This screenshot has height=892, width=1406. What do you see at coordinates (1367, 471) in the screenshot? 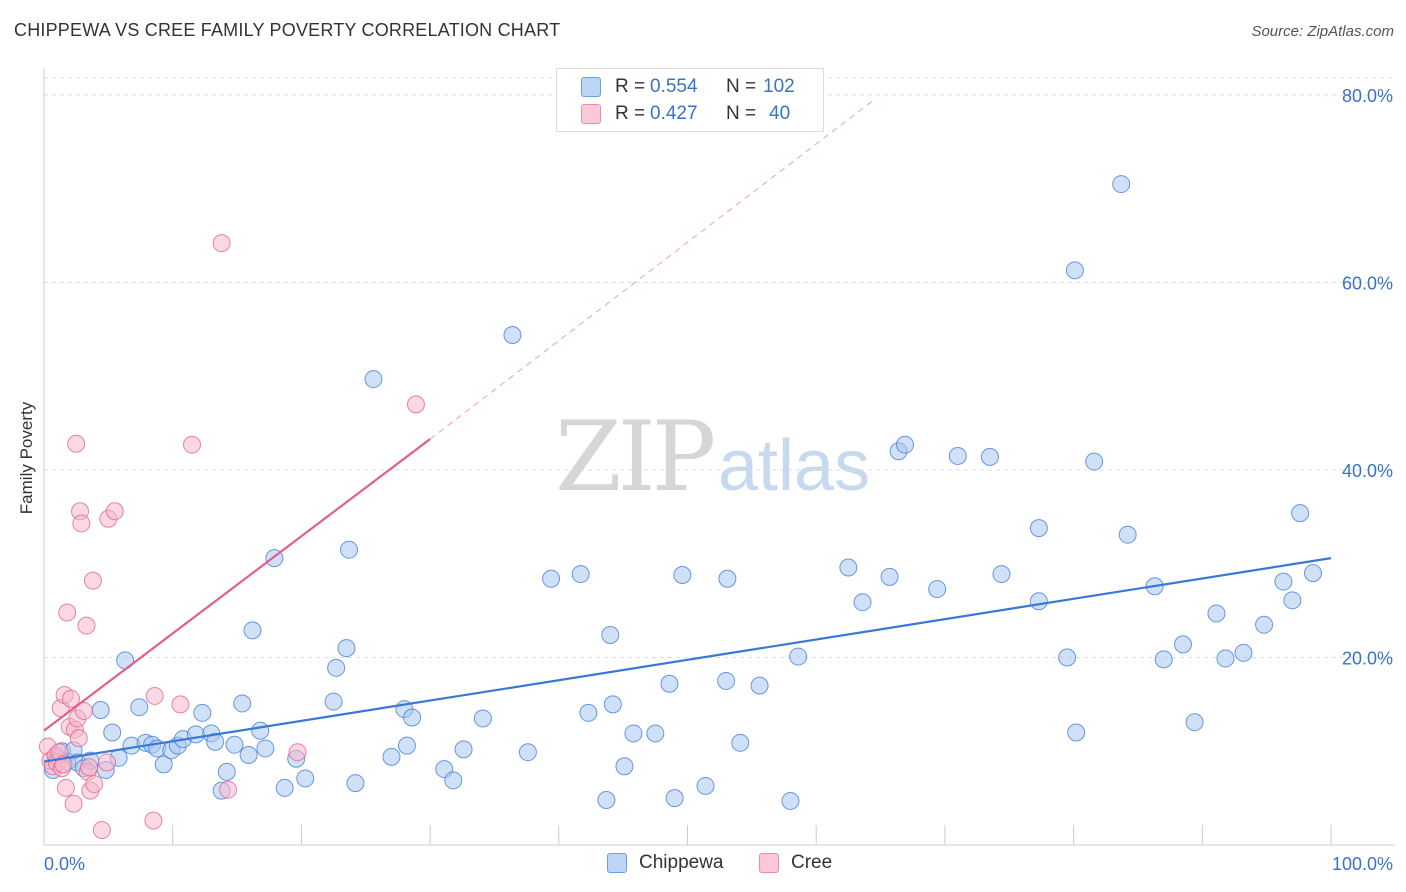
I see `y-tick-label: 40.0%` at bounding box center [1367, 471].